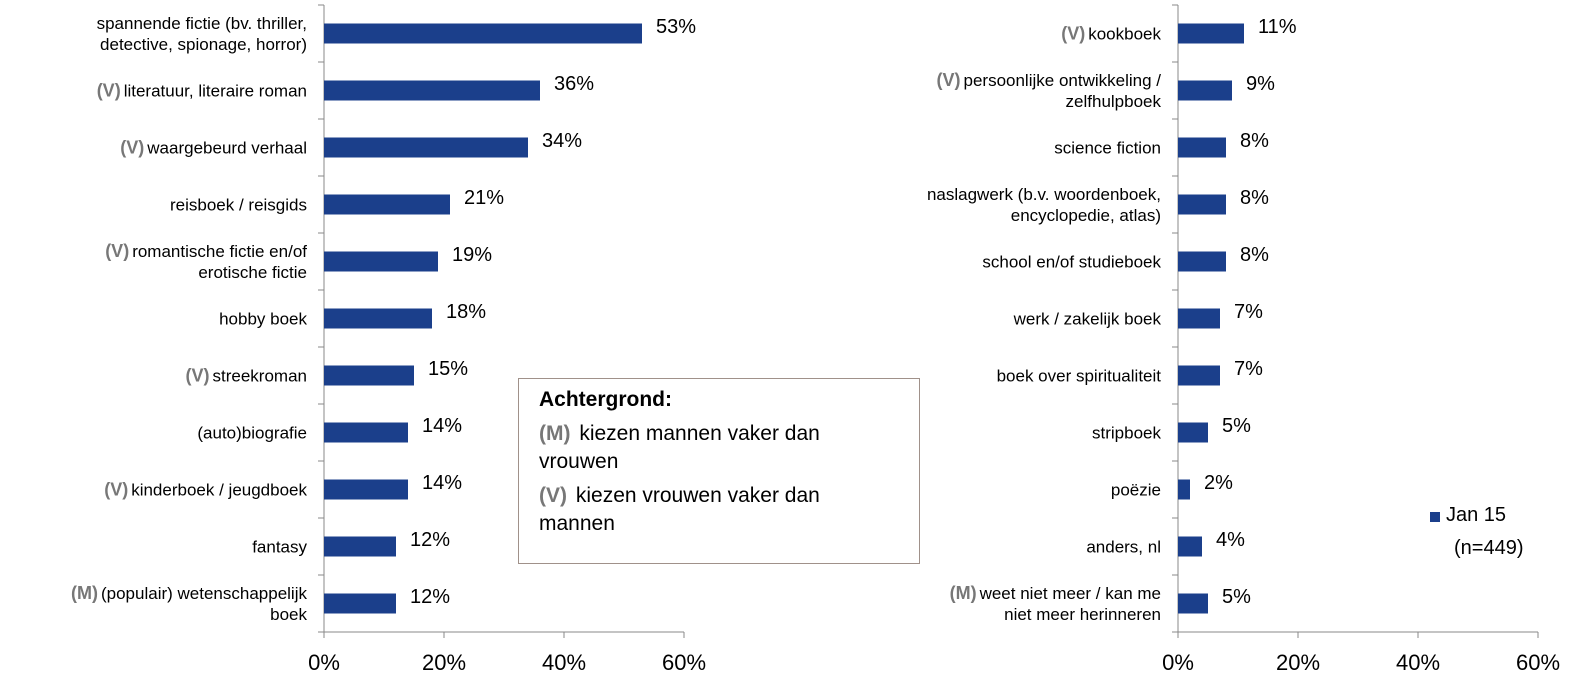  Describe the element at coordinates (1071, 261) in the screenshot. I see `category-text: school en/of studieboek` at that location.